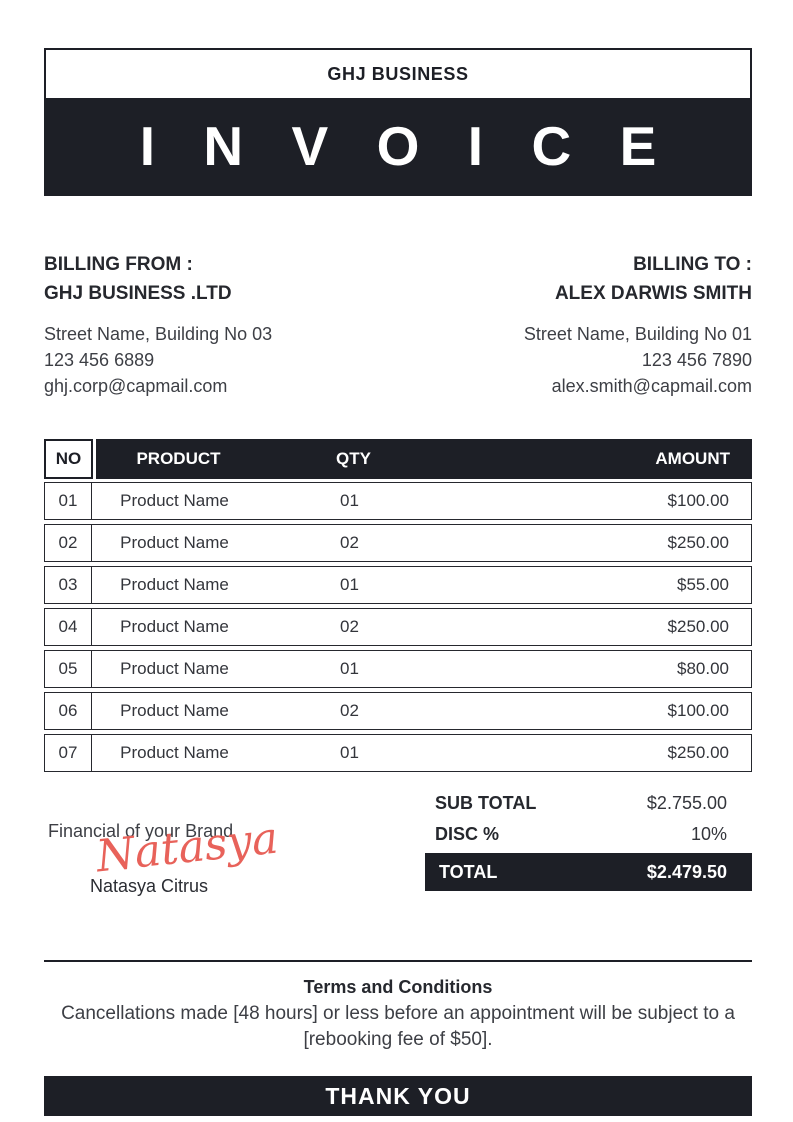 Image resolution: width=793 pixels, height=1122 pixels. What do you see at coordinates (353, 458) in the screenshot?
I see `header-qty: QTY` at bounding box center [353, 458].